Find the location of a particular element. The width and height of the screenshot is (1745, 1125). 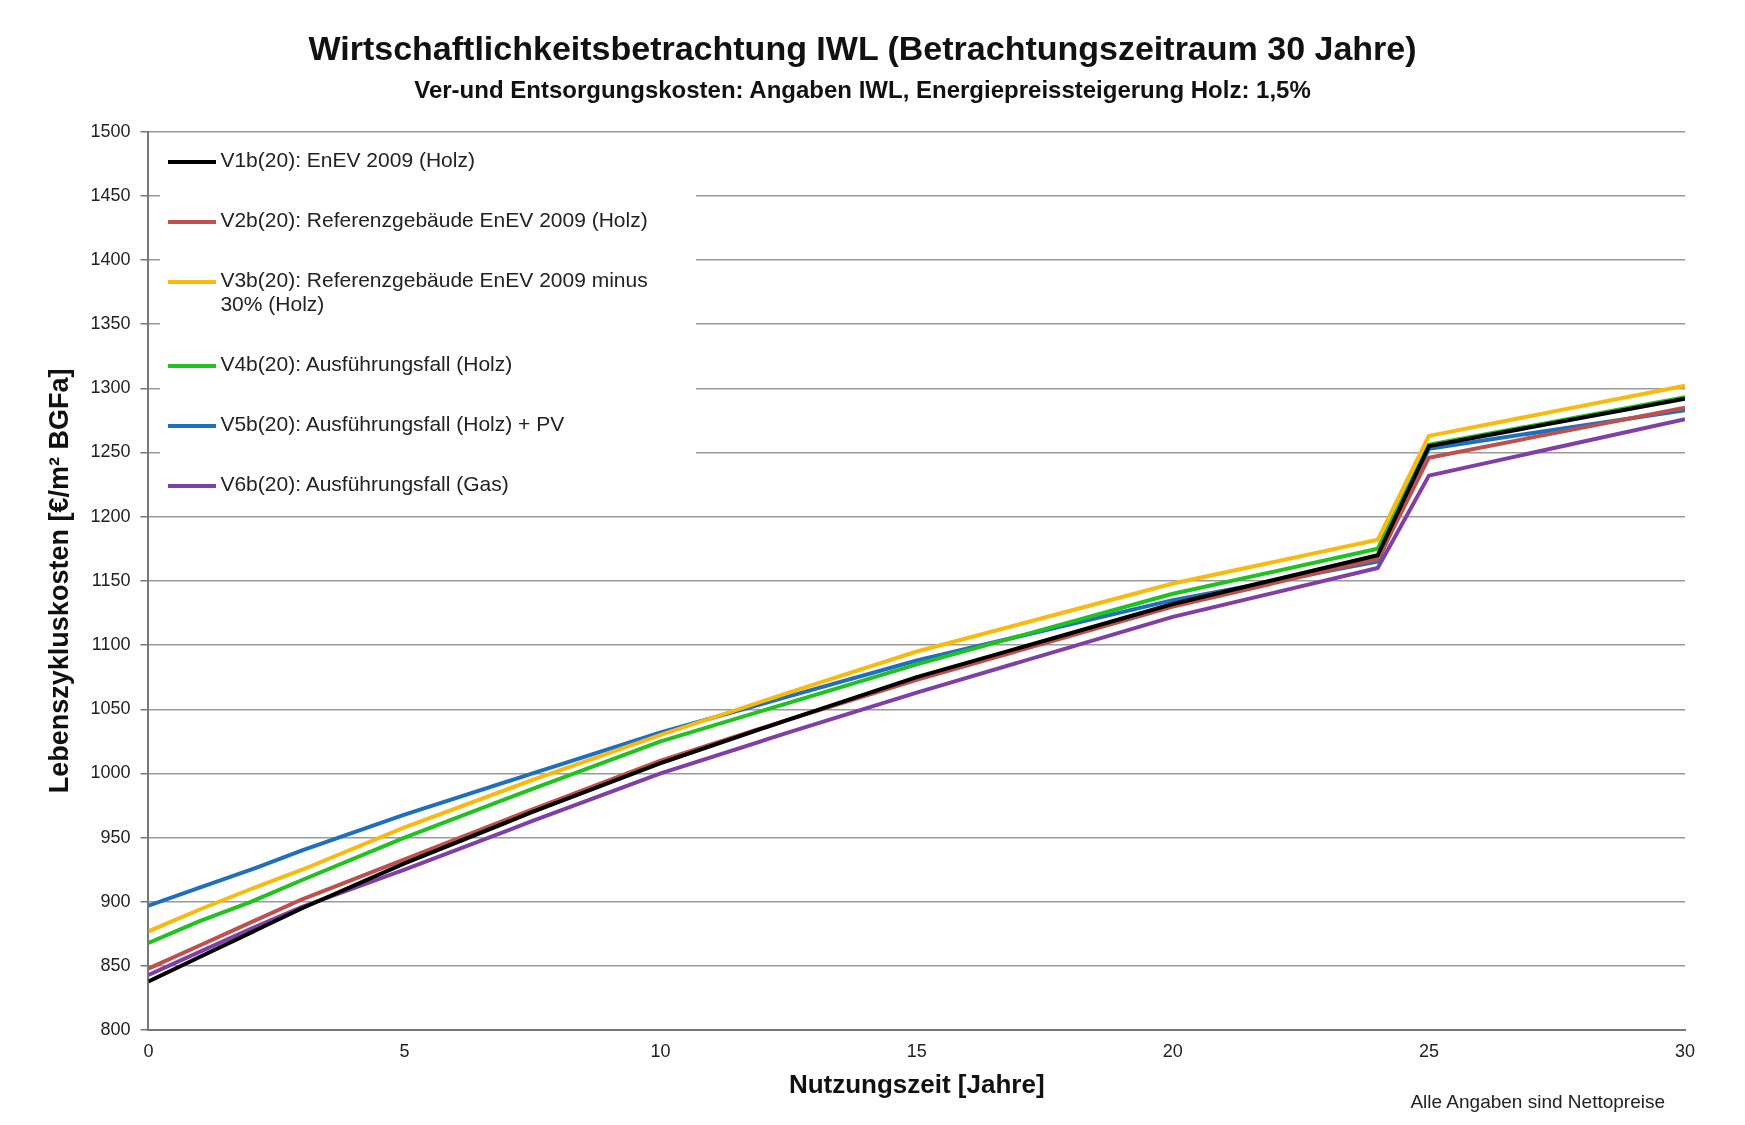

y-tick-label: 1350 is located at coordinates (110, 323).